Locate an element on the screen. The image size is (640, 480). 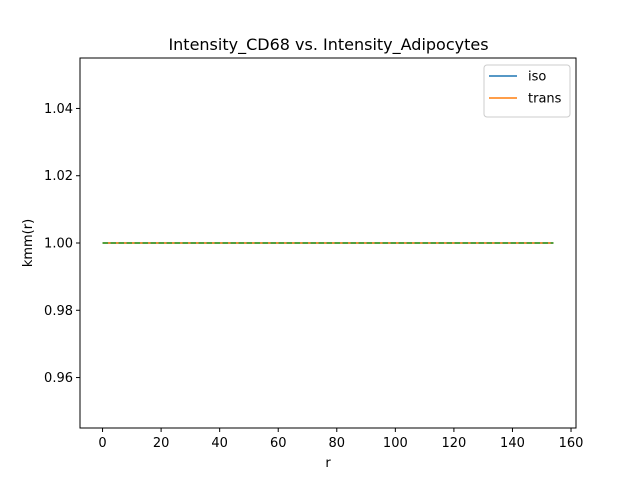
chart-title: Intensity_CD68 vs. Intensity_Adipocytes is located at coordinates (328, 45).